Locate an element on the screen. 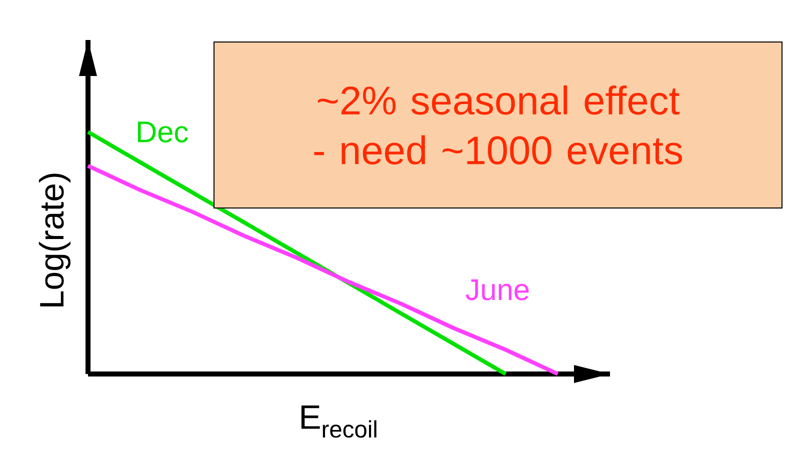 The image size is (801, 468). series-label: Dec is located at coordinates (163, 132).